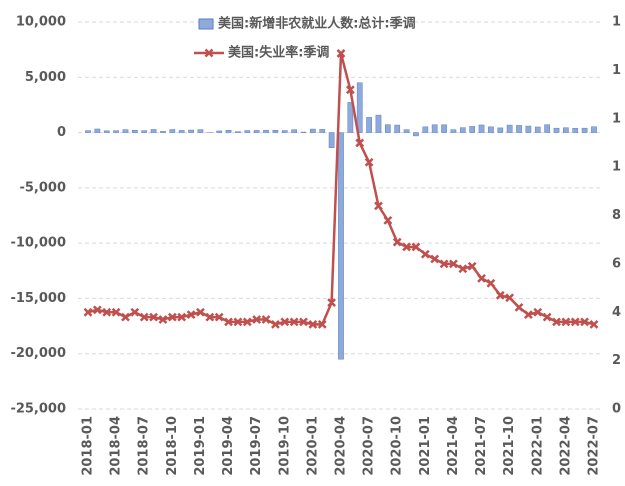  What do you see at coordinates (425, 446) in the screenshot?
I see `x-tick-label: 2021-01` at bounding box center [425, 446].